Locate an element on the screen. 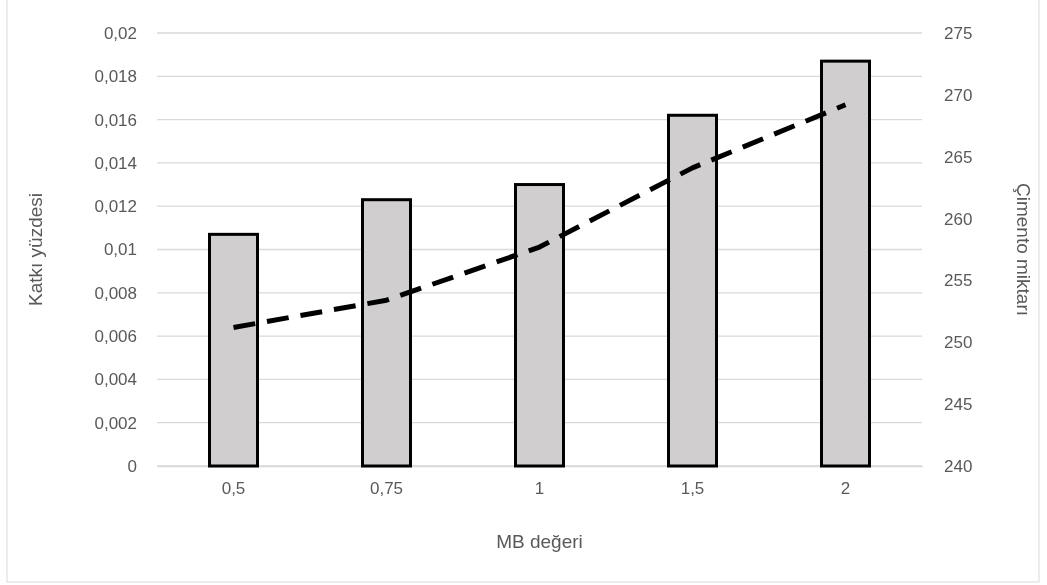 The image size is (1047, 585). y-tick-label: 0 is located at coordinates (132, 466).